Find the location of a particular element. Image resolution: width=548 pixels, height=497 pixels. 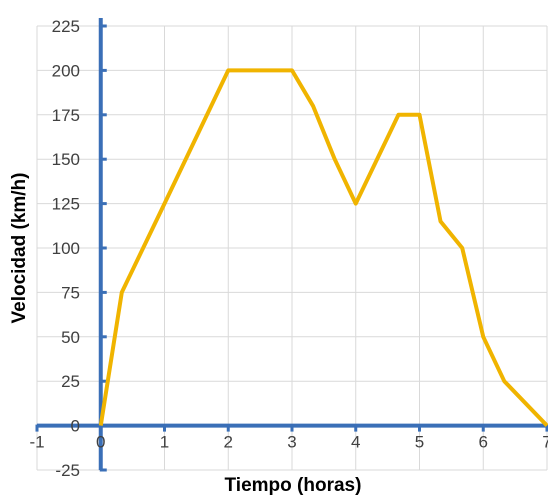

x-tick-label: 7 is located at coordinates (545, 442).